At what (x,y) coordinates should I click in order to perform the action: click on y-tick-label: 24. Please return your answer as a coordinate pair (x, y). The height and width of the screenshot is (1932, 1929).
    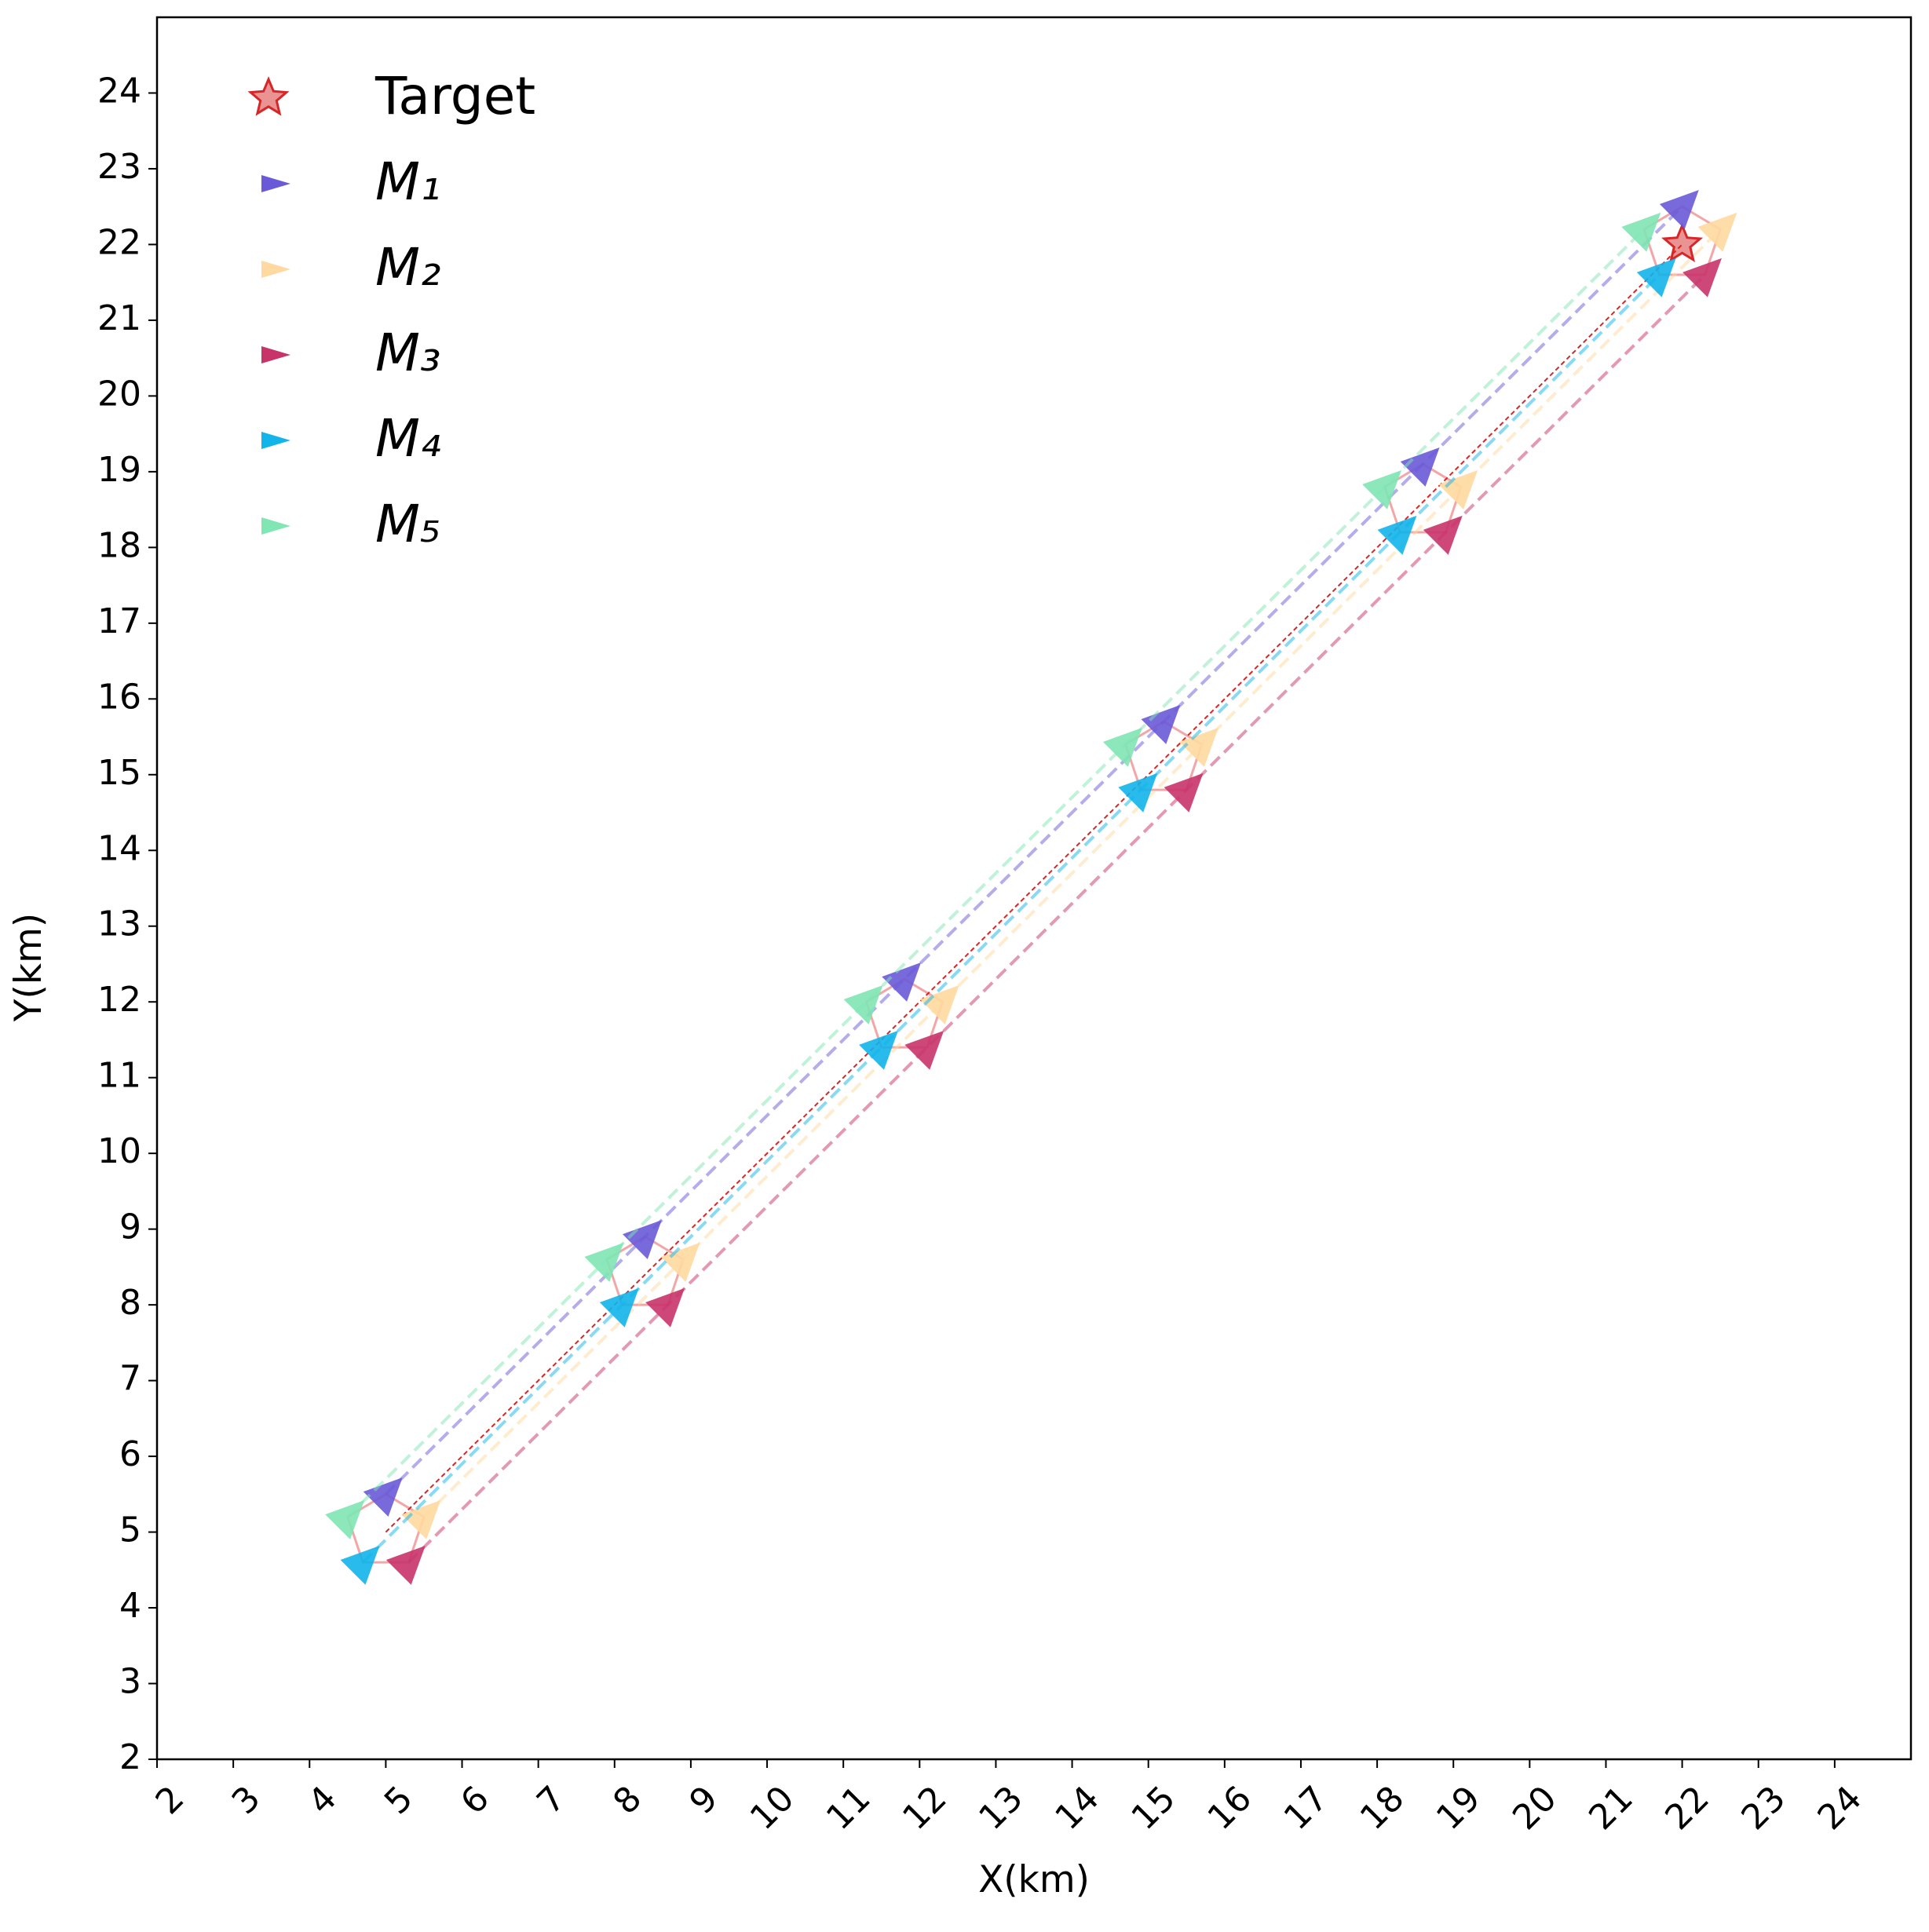
    Looking at the image, I should click on (119, 91).